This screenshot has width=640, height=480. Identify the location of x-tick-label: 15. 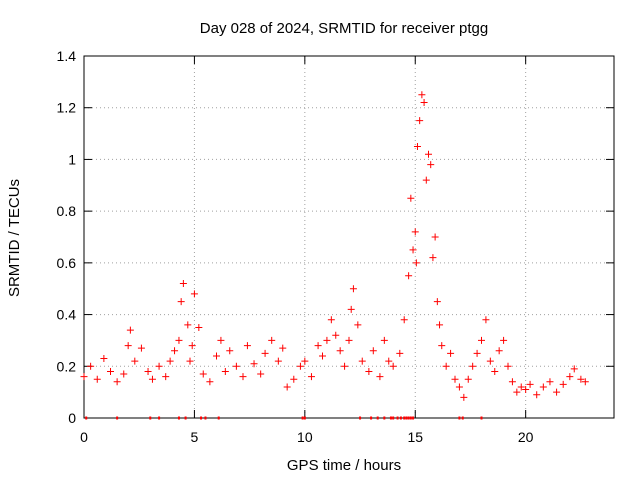
(415, 437).